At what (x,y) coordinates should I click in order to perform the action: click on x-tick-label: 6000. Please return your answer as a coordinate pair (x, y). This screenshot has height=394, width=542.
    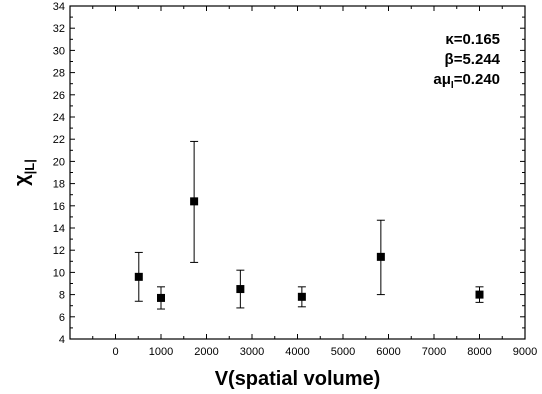
    Looking at the image, I should click on (388, 352).